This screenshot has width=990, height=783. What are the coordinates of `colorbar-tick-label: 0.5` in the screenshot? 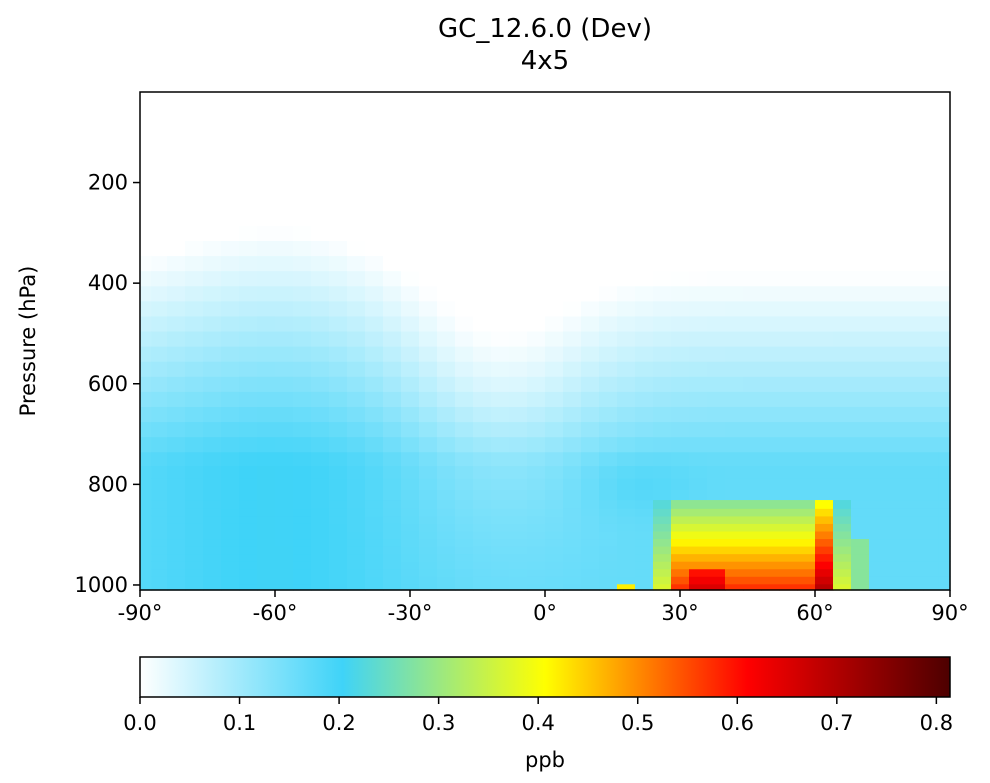 It's located at (637, 723).